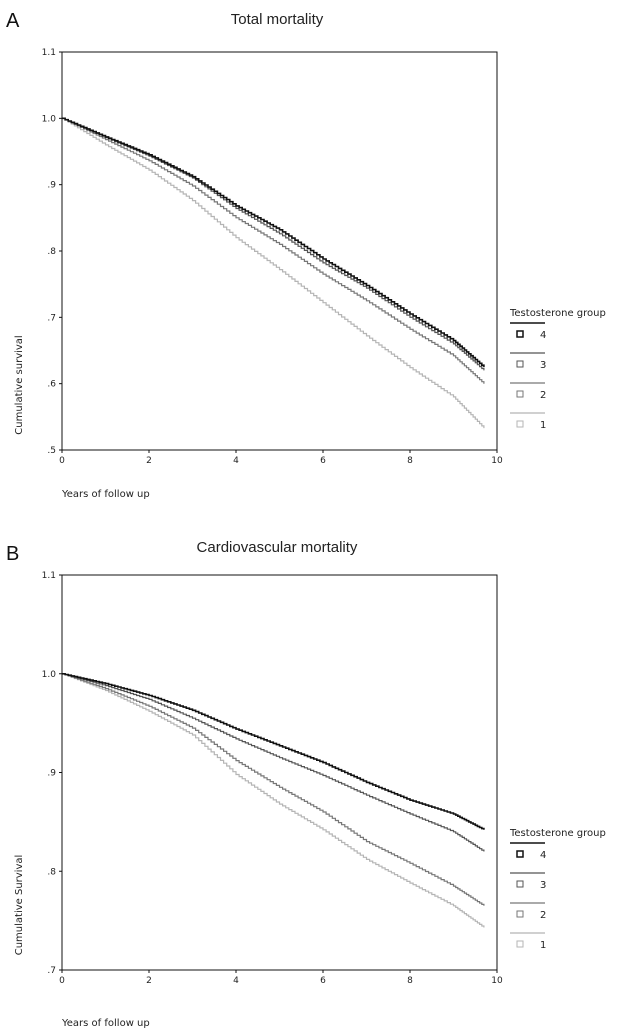 This screenshot has width=632, height=1030. I want to click on y-axis-label-a: Cumulative survival, so click(19, 384).